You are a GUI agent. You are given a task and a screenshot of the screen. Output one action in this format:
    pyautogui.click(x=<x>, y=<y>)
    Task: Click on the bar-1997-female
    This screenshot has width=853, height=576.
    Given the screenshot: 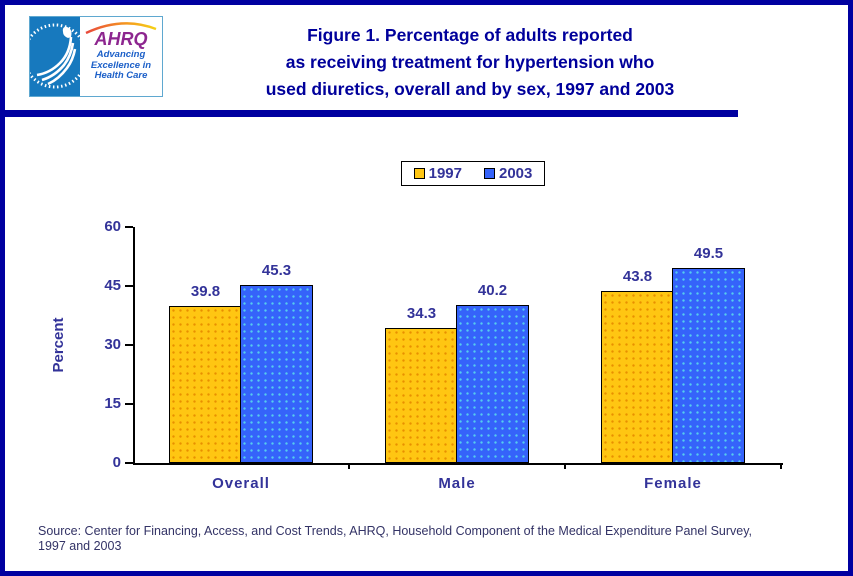 What is the action you would take?
    pyautogui.click(x=637, y=377)
    